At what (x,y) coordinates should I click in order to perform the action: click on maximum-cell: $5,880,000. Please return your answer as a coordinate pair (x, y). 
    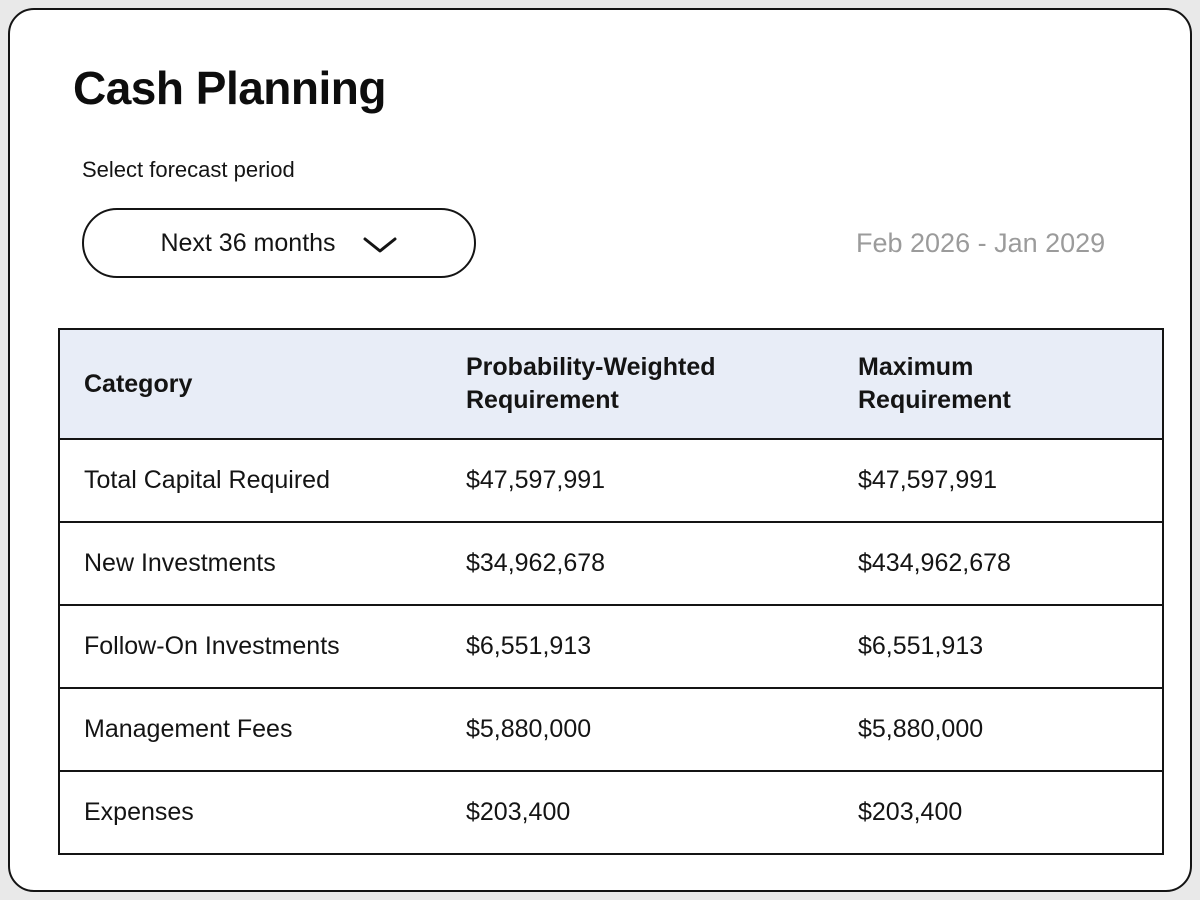
    Looking at the image, I should click on (998, 729).